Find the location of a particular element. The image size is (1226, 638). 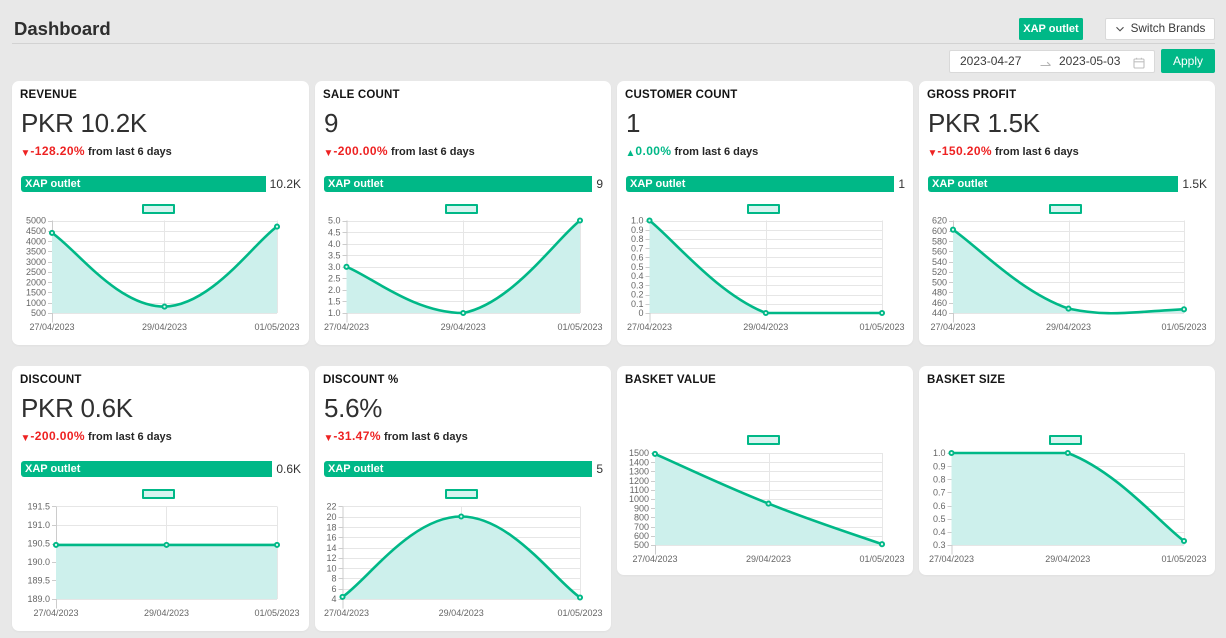

svg-text: 1300 is located at coordinates (639, 472).